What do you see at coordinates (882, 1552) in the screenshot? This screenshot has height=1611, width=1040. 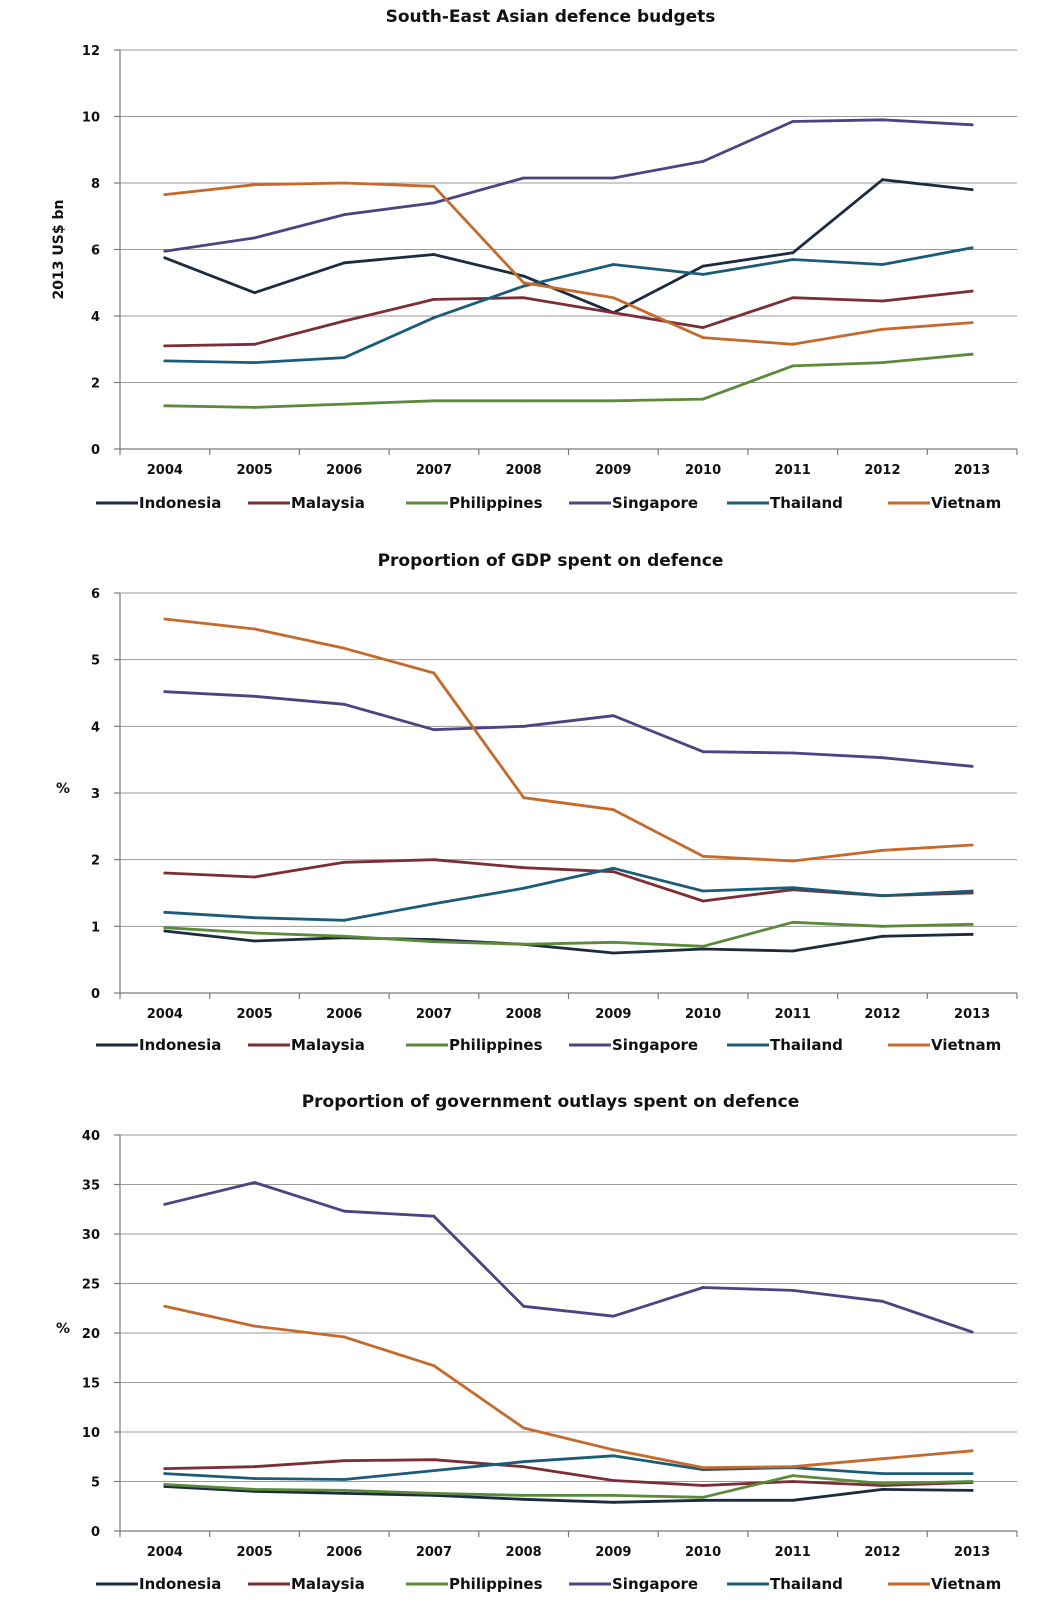 I see `x-tick-label: 2012` at bounding box center [882, 1552].